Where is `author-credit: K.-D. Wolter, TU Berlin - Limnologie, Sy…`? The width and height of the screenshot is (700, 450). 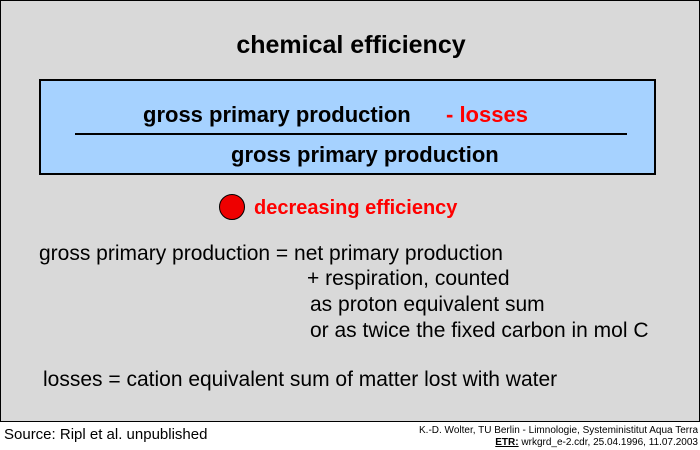
author-credit: K.-D. Wolter, TU Berlin - Limnologie, Sy… is located at coordinates (558, 437).